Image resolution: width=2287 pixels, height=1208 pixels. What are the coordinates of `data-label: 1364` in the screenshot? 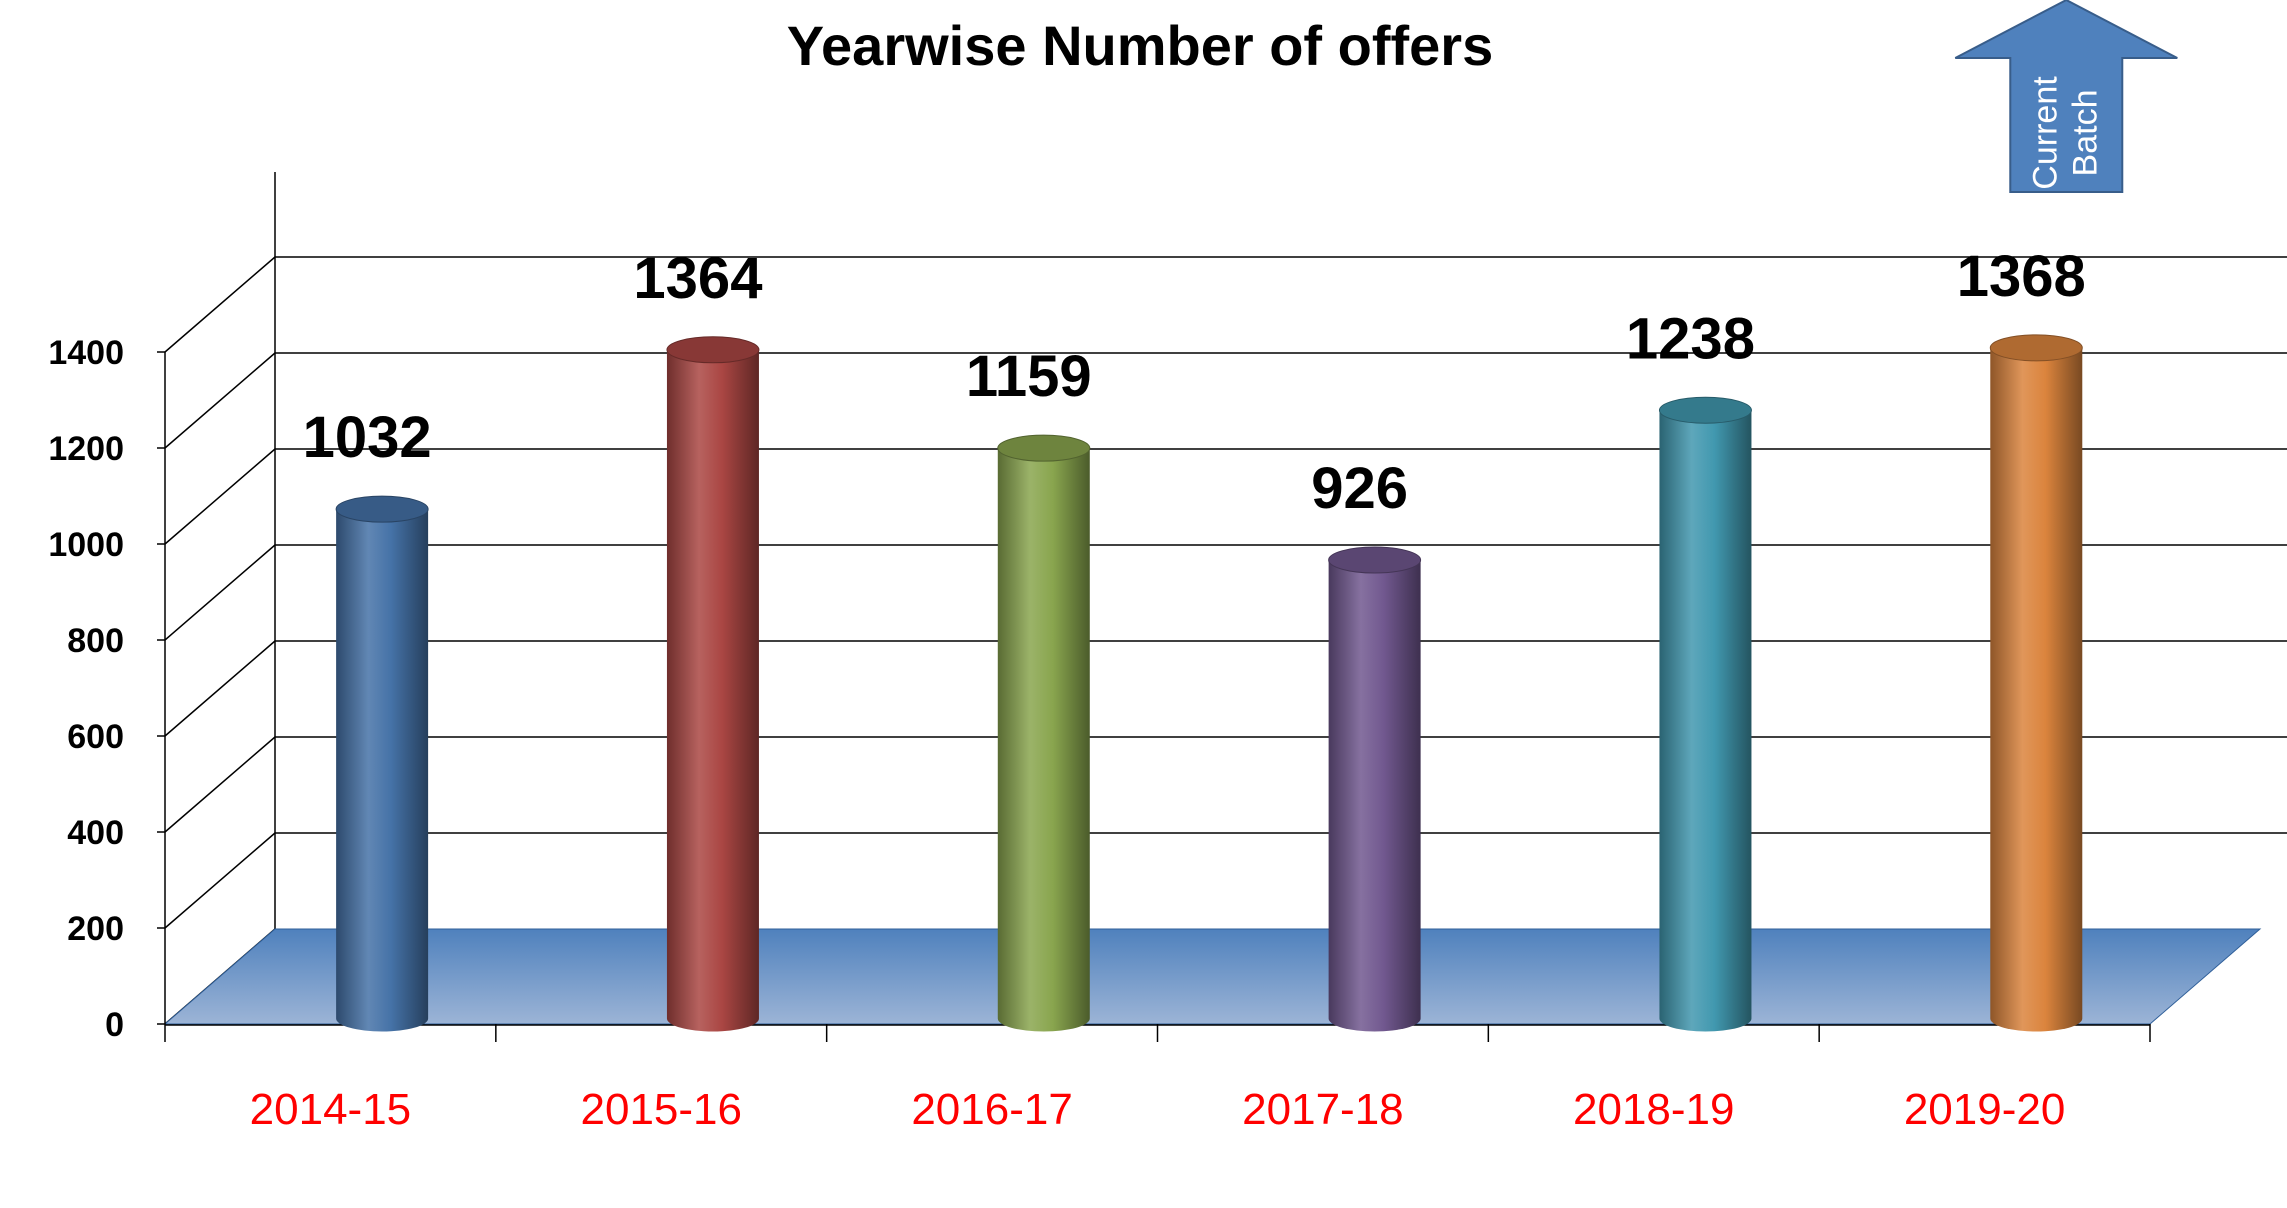 It's located at (697, 278).